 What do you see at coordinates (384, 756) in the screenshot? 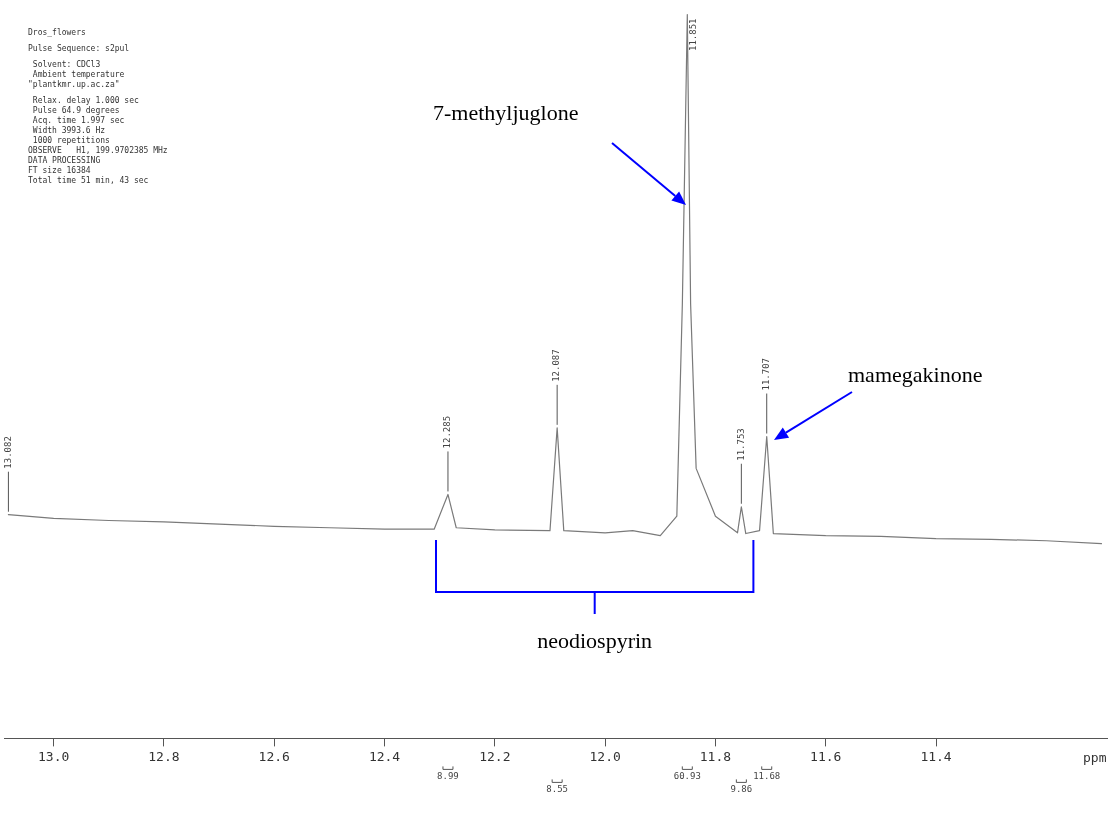
I see `x-tick-label: 12.4` at bounding box center [384, 756].